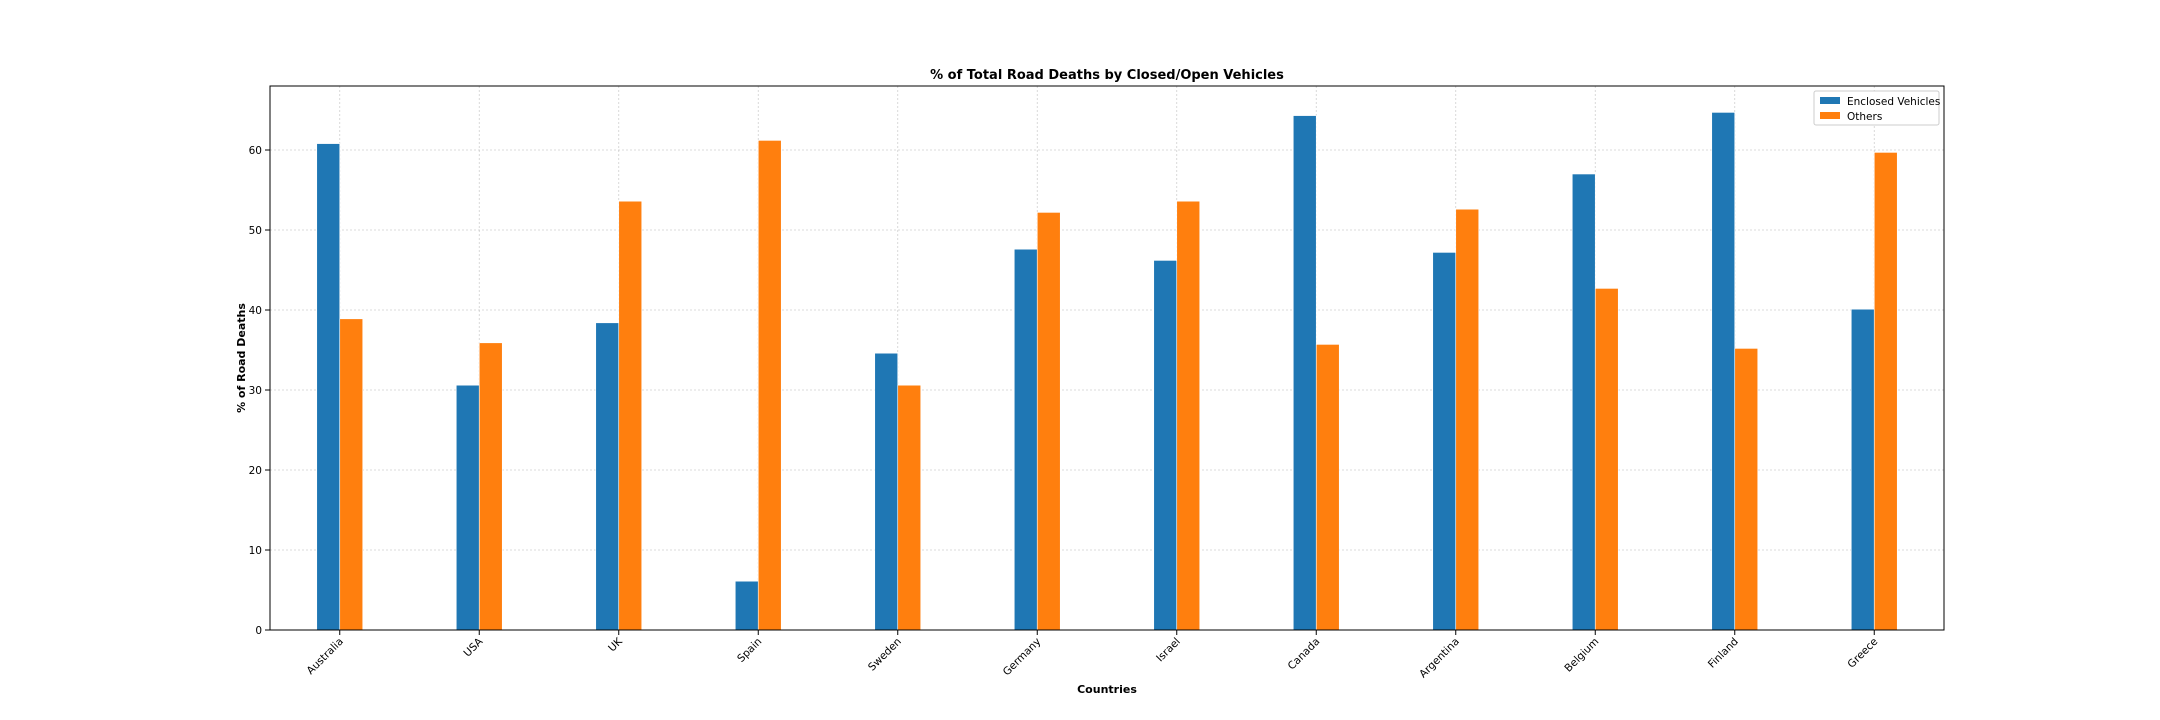 This screenshot has height=720, width=2160. What do you see at coordinates (255, 231) in the screenshot?
I see `y-tick-label: 50` at bounding box center [255, 231].